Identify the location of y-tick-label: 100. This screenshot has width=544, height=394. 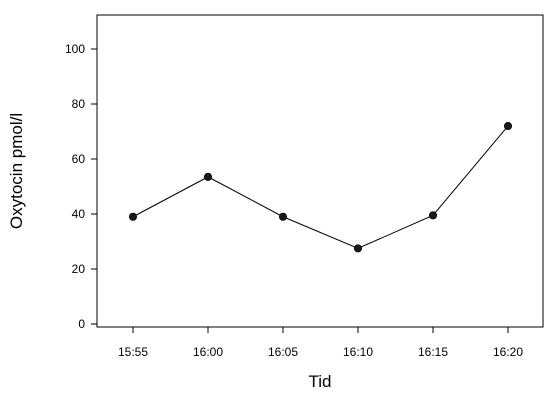
(75, 49).